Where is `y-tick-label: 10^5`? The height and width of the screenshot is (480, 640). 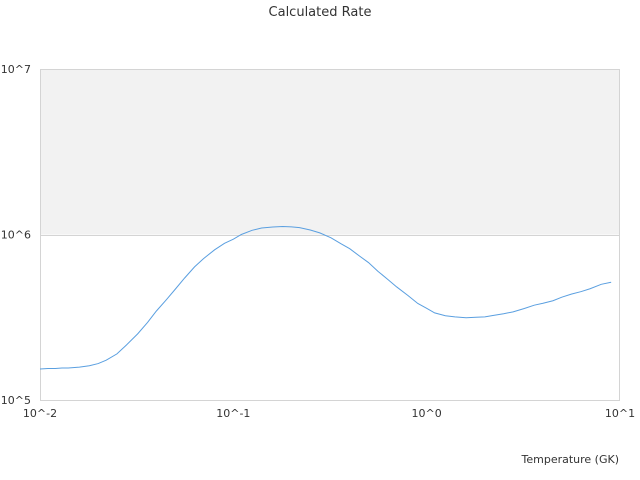 y-tick-label: 10^5 is located at coordinates (16, 400).